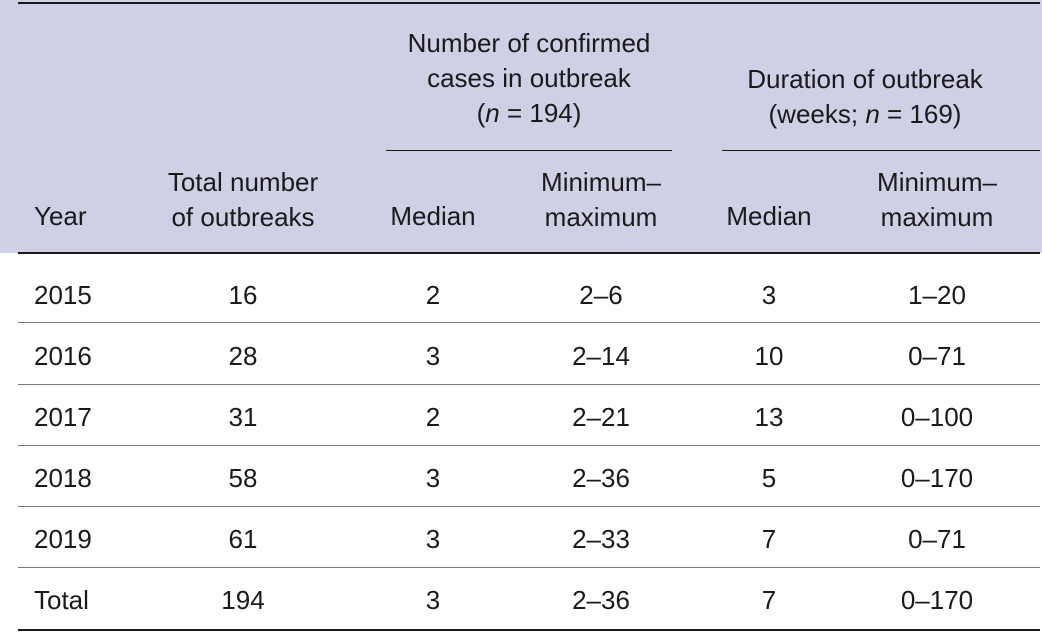 The image size is (1042, 633). Describe the element at coordinates (63, 478) in the screenshot. I see `row-year: 2018` at that location.